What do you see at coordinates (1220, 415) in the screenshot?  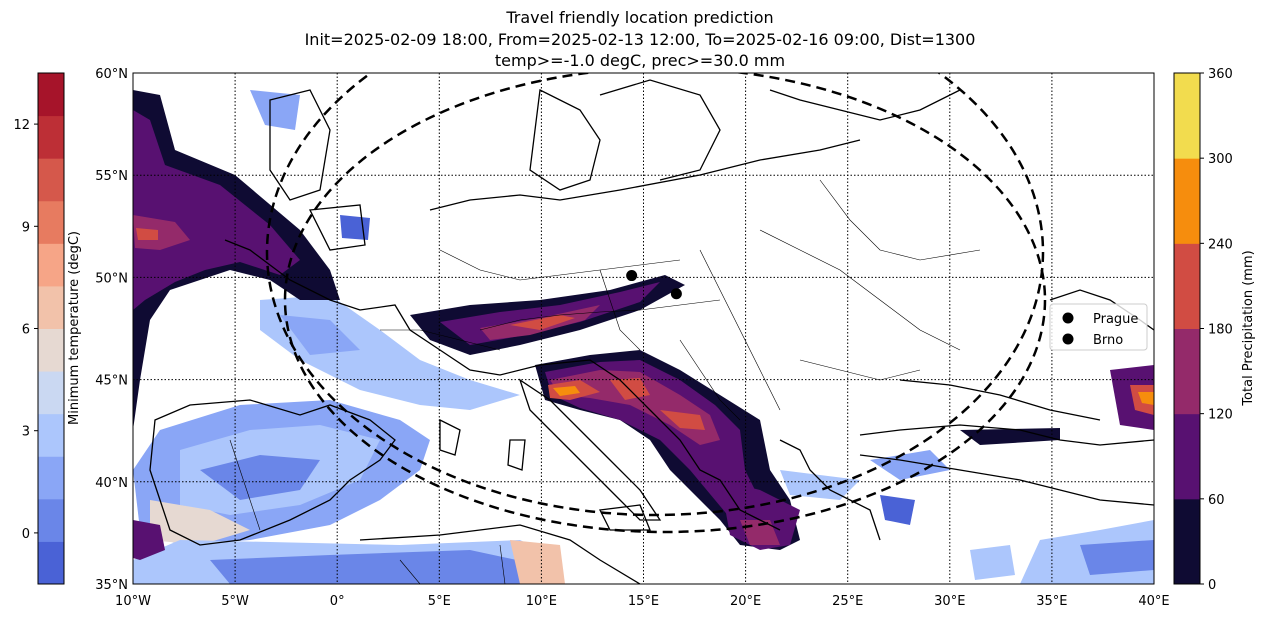 I see `precipitation-colorbar-tick-label: 120` at bounding box center [1220, 415].